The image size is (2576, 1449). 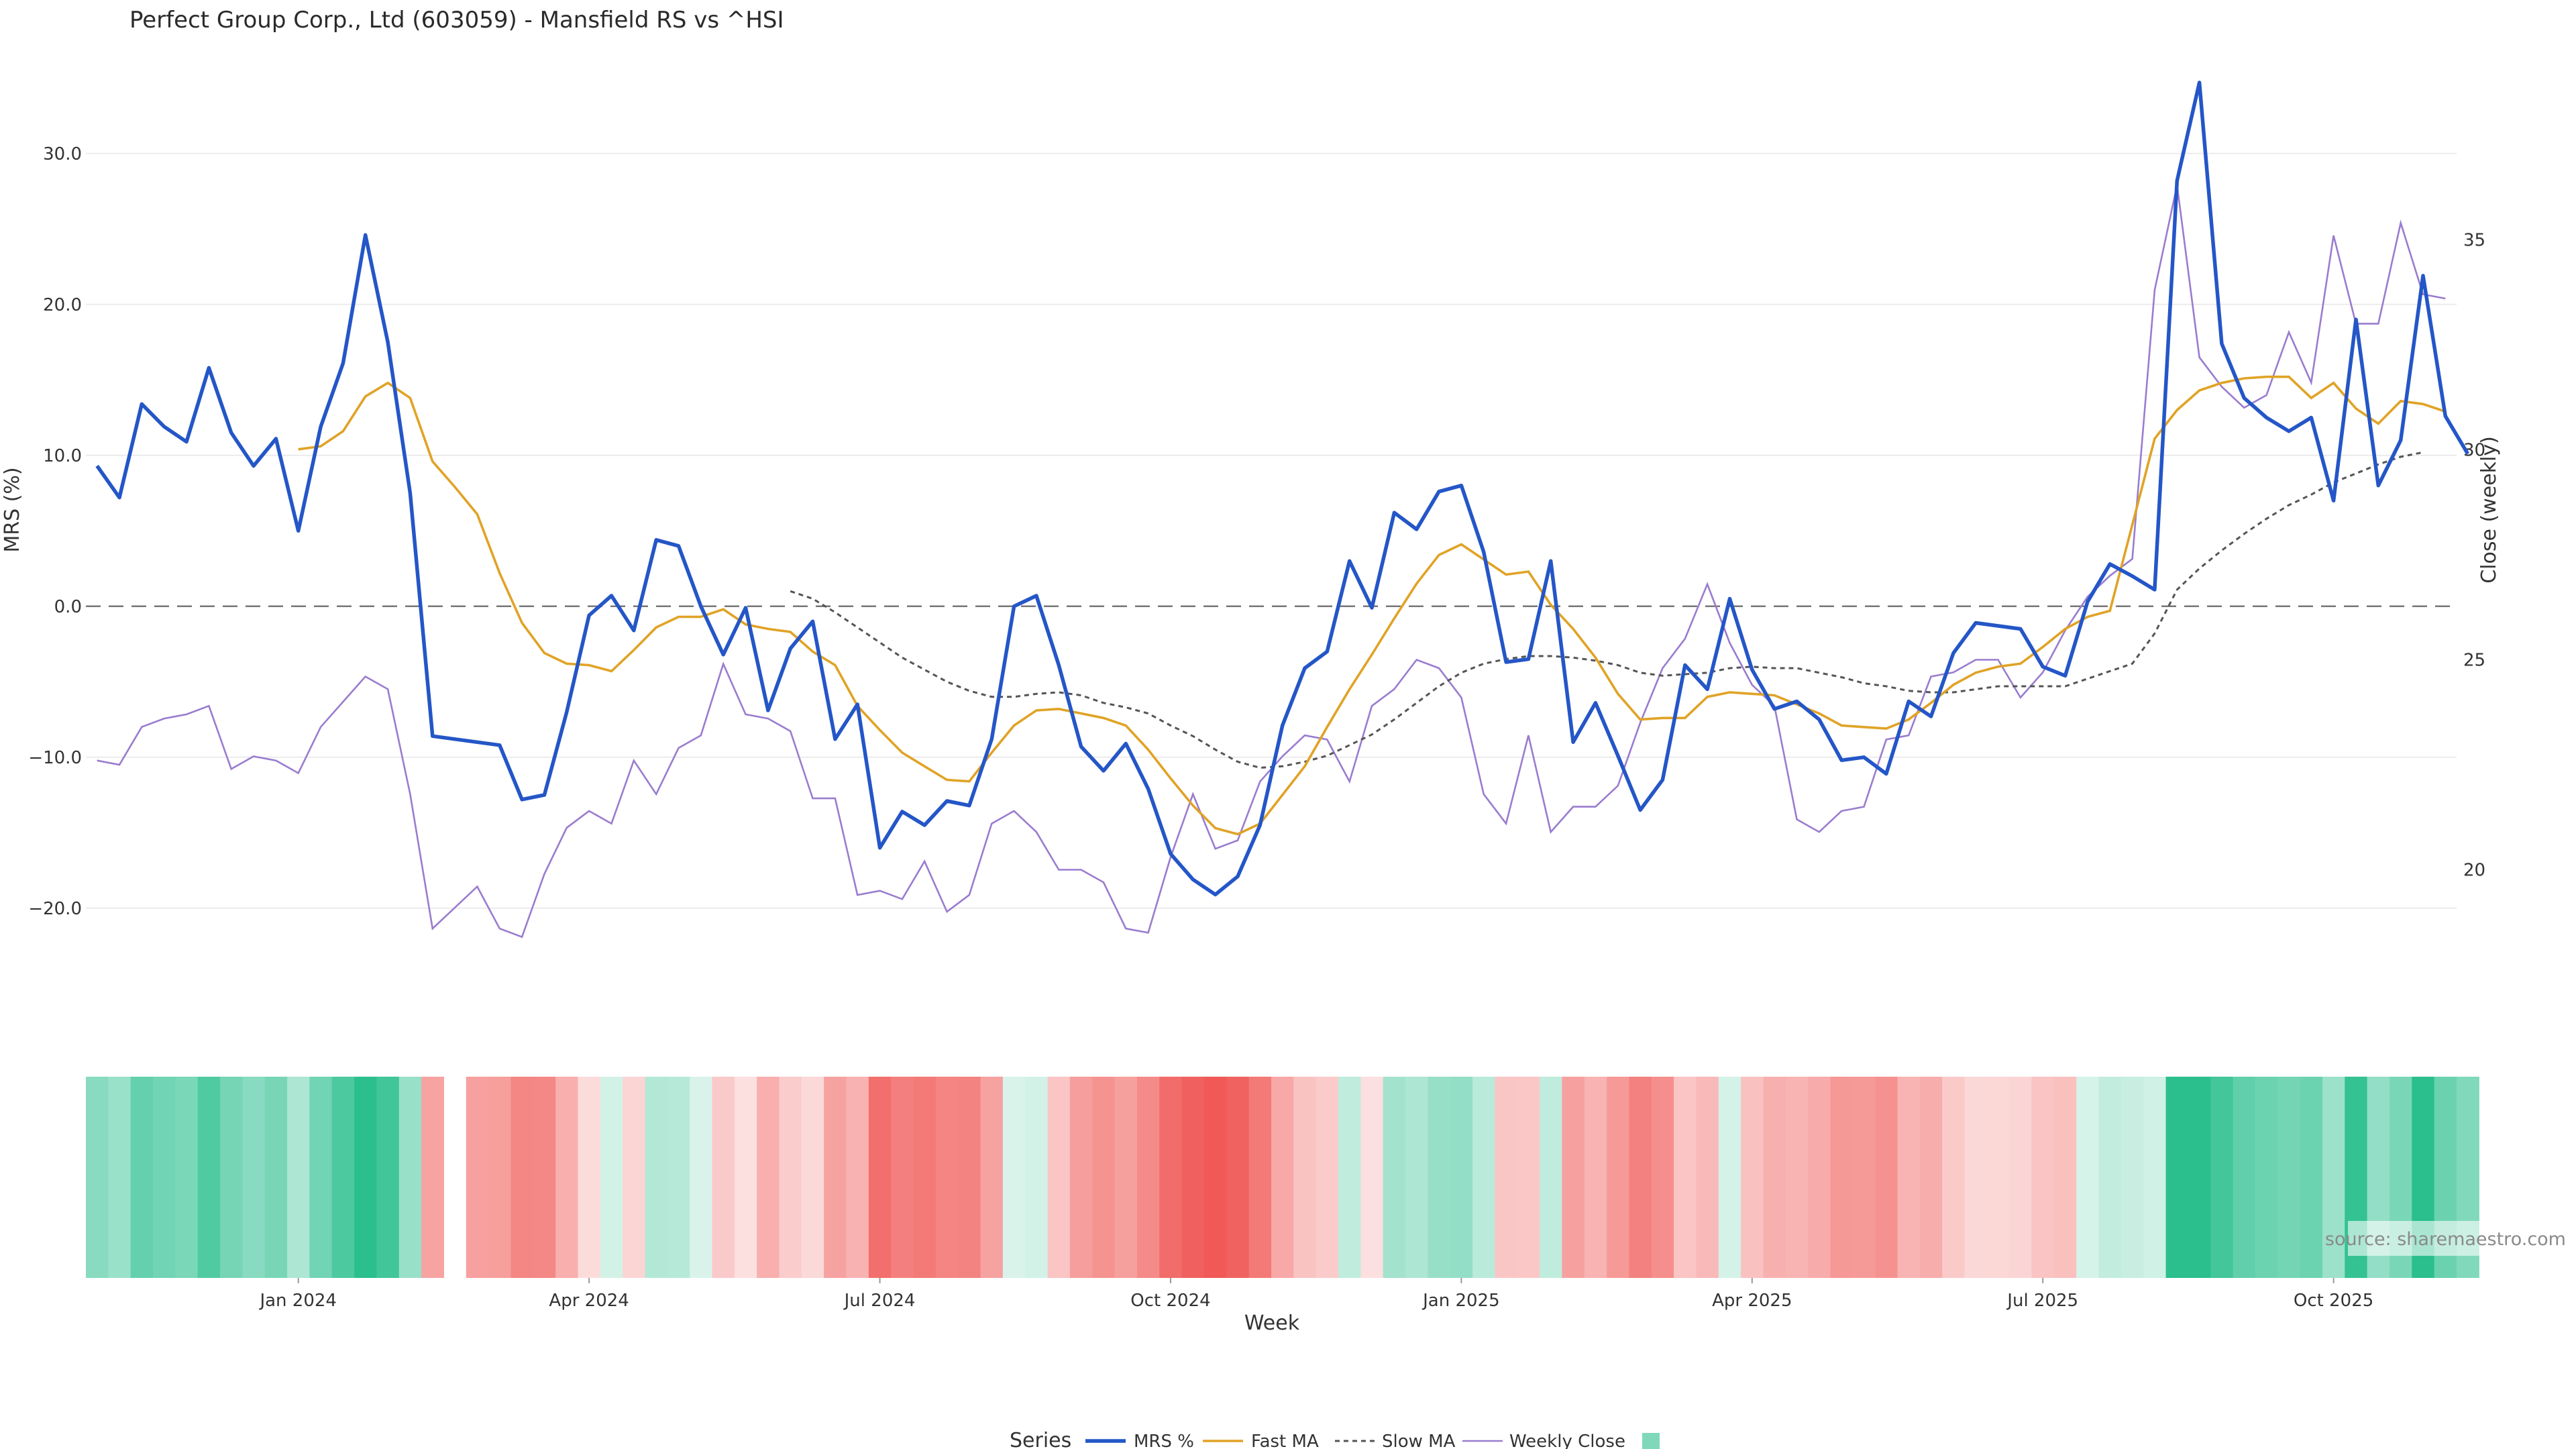 What do you see at coordinates (2474, 240) in the screenshot?
I see `y-right-tick-label: 35` at bounding box center [2474, 240].